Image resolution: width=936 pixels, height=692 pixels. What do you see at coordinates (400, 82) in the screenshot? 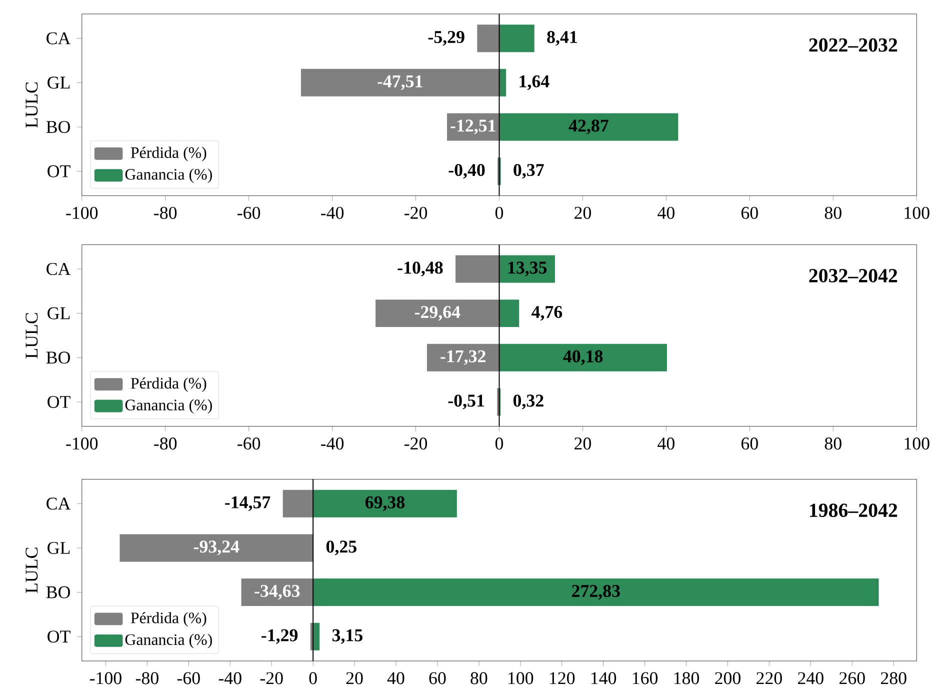
I see `data-label: -47,51` at bounding box center [400, 82].